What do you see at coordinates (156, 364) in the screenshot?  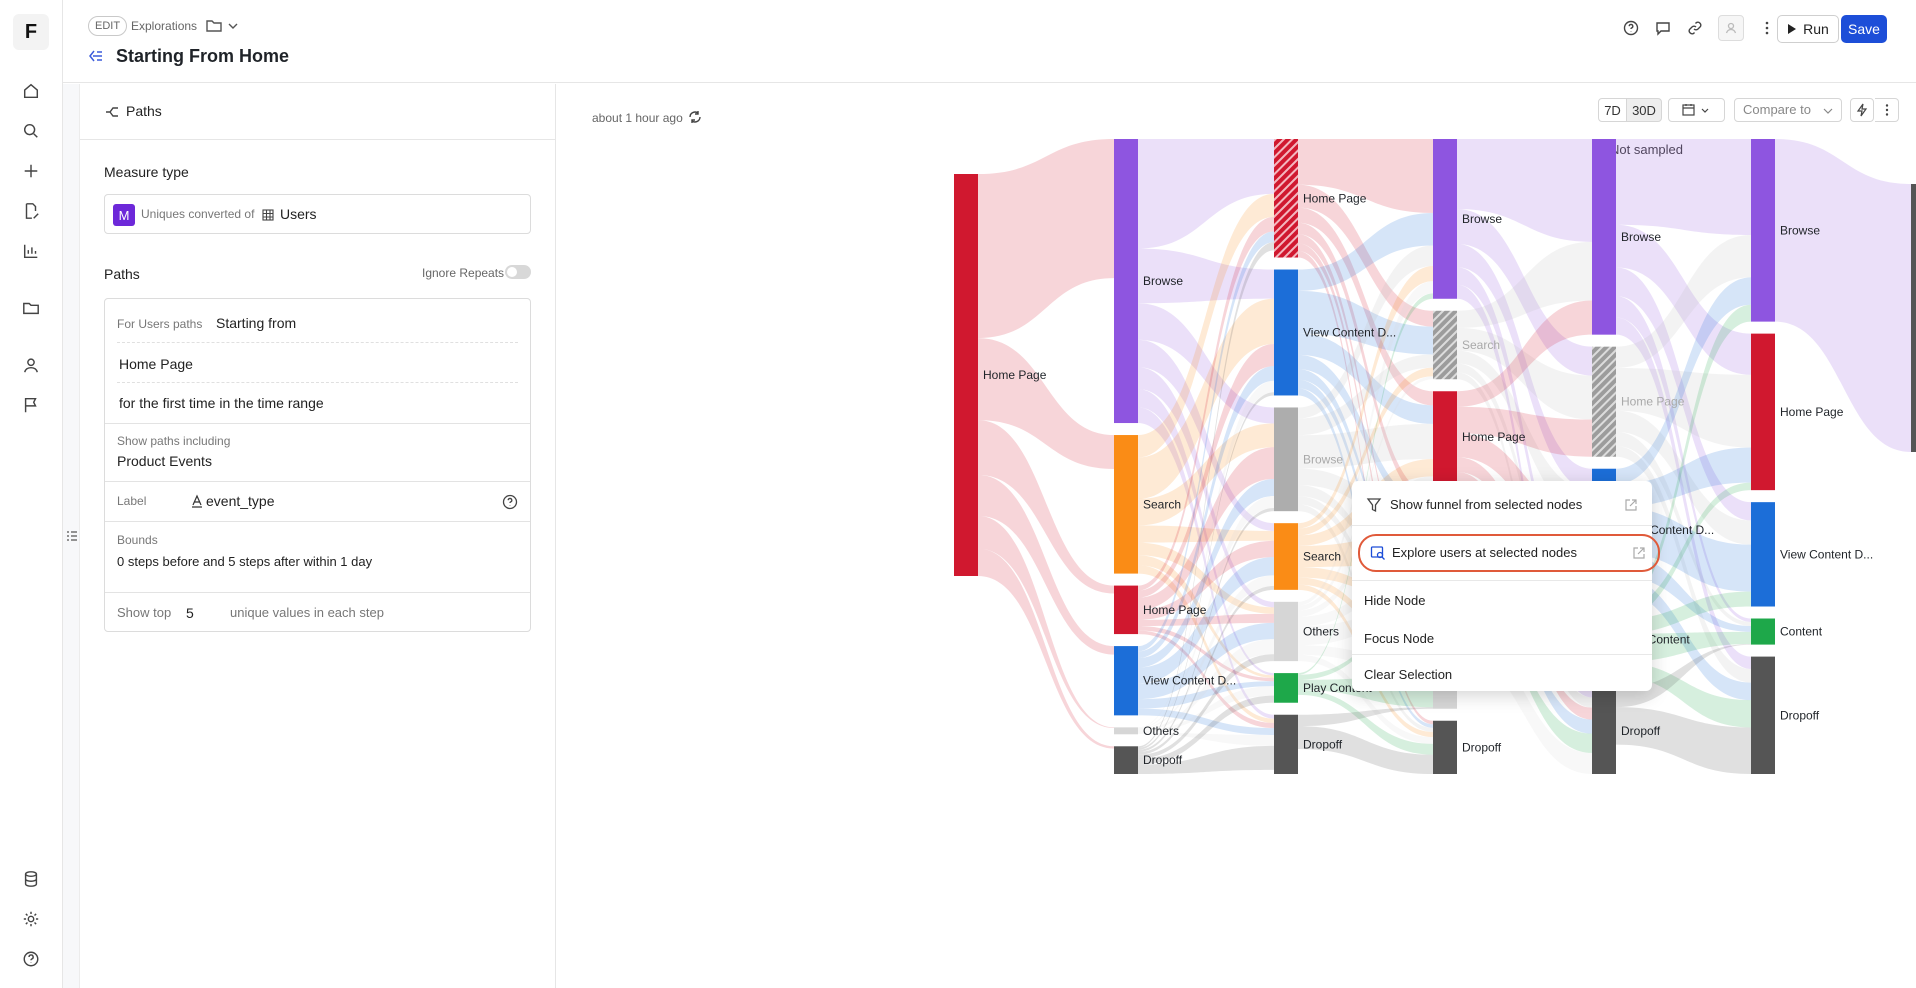 I see `start-event-select: Home Page` at bounding box center [156, 364].